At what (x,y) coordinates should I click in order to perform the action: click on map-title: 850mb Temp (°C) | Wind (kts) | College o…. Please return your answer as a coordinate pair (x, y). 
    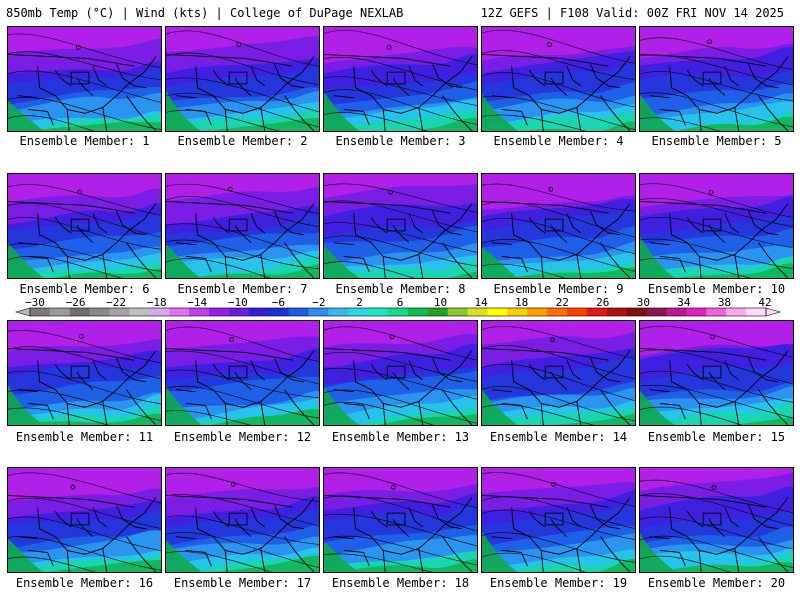
    Looking at the image, I should click on (205, 13).